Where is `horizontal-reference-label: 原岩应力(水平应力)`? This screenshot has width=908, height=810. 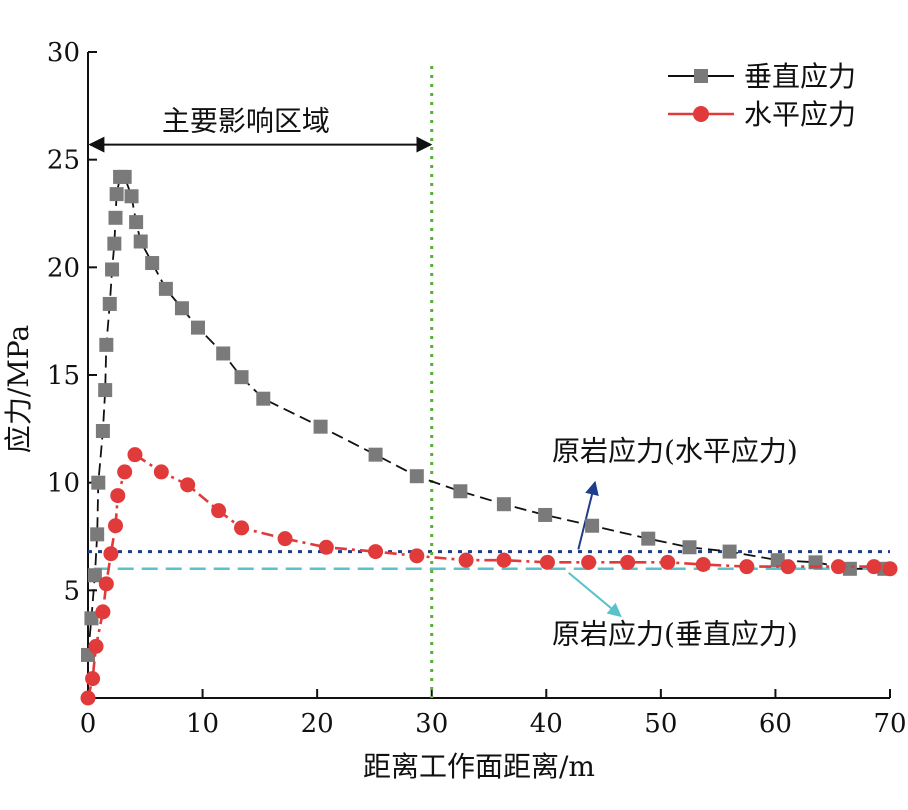
horizontal-reference-label: 原岩应力(水平应力) is located at coordinates (675, 450).